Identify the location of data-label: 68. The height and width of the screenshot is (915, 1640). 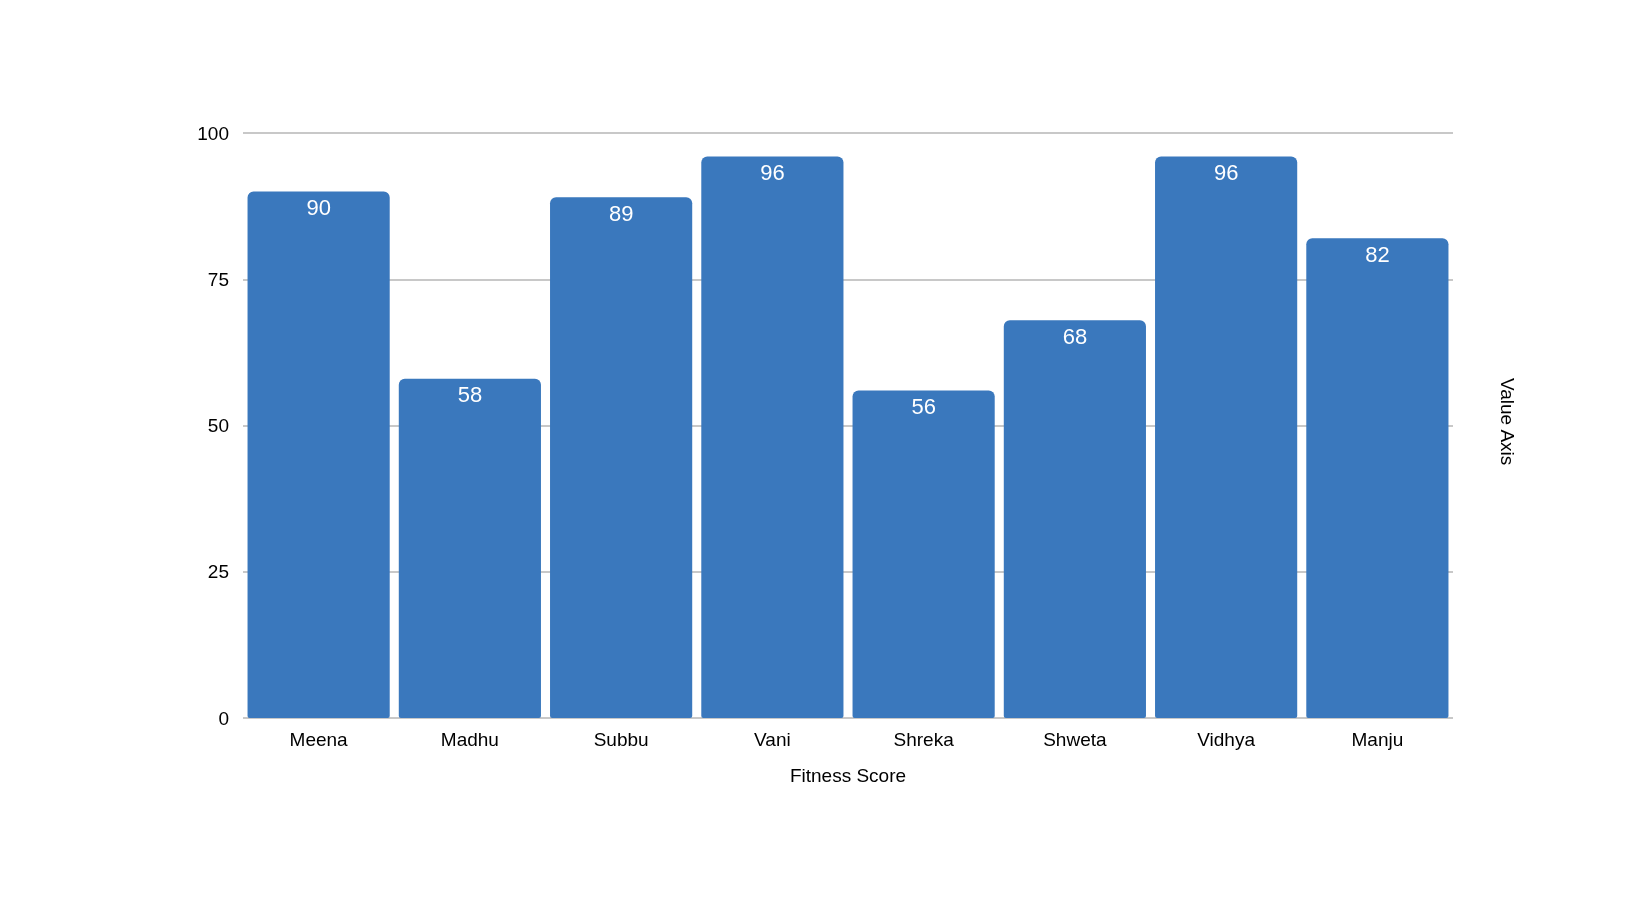
(1075, 336).